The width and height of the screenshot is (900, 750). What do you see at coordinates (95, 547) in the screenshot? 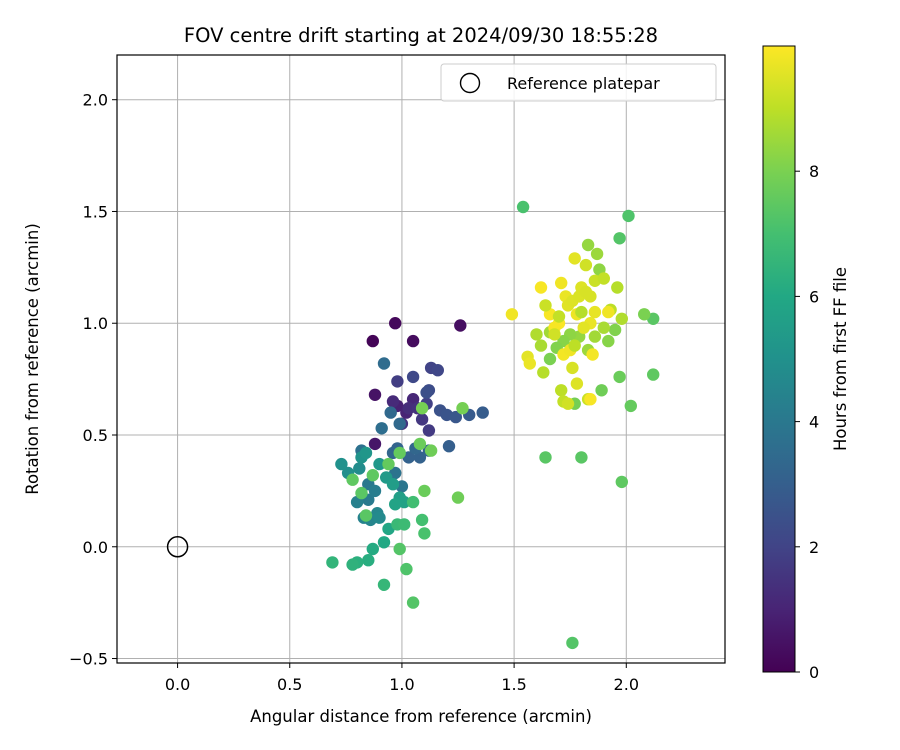
I see `y-tick-label: 0.0` at bounding box center [95, 547].